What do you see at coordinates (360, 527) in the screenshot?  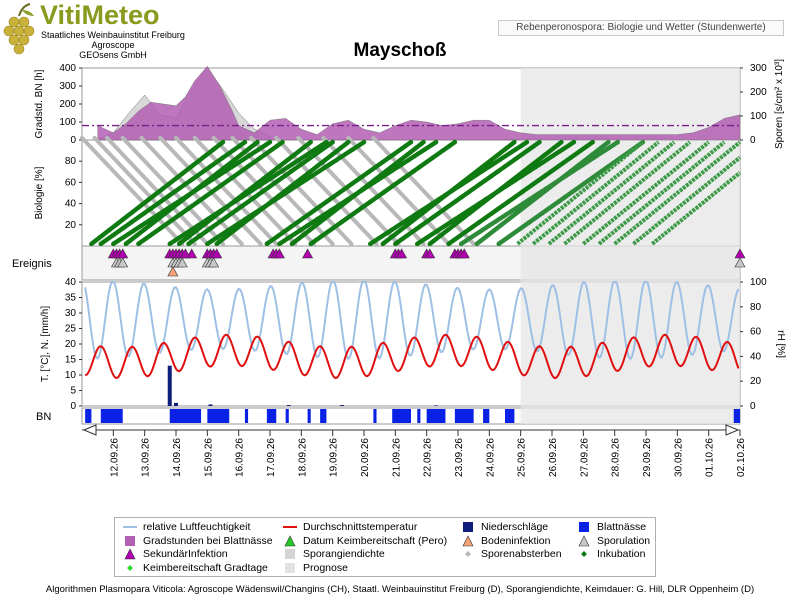 I see `legend-label: Durchschnittstemperatur` at bounding box center [360, 527].